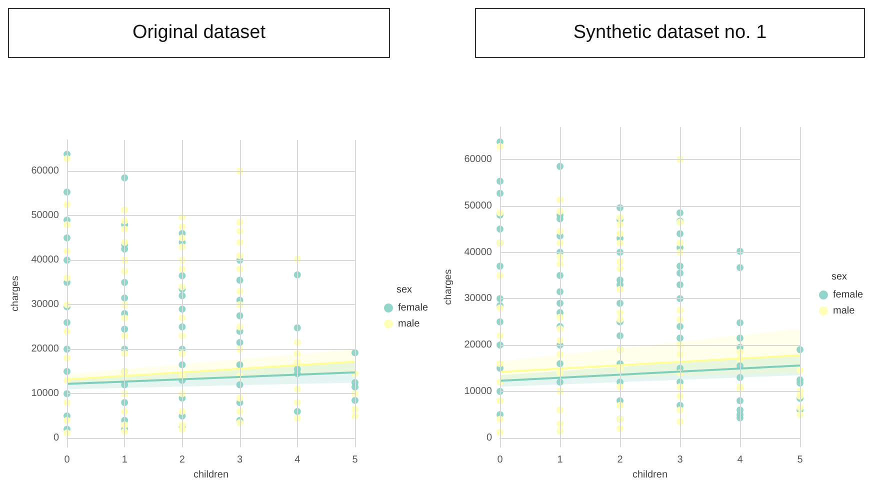 The image size is (870, 485). What do you see at coordinates (199, 33) in the screenshot?
I see `chart-title: Original dataset` at bounding box center [199, 33].